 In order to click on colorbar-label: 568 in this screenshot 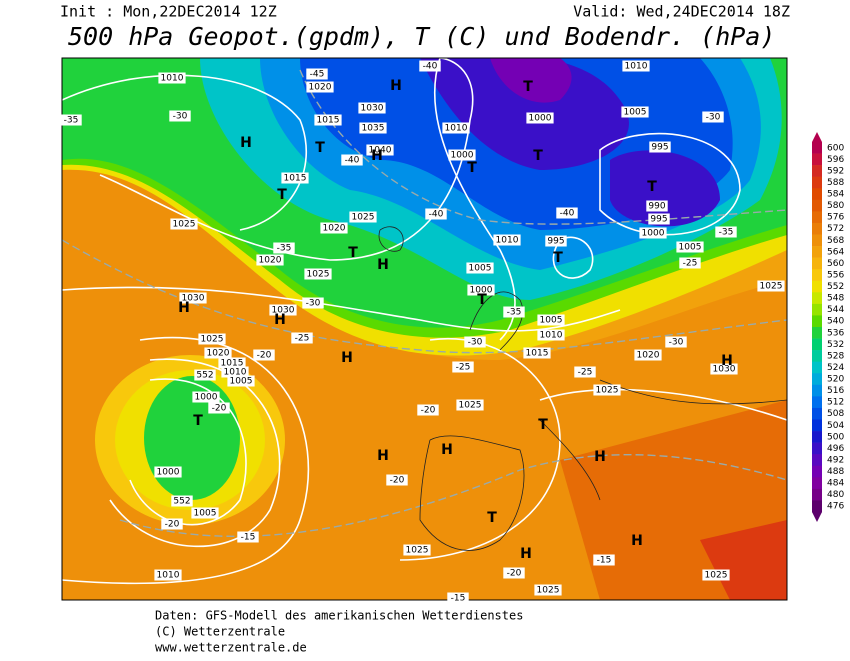, I will do `click(835, 241)`.